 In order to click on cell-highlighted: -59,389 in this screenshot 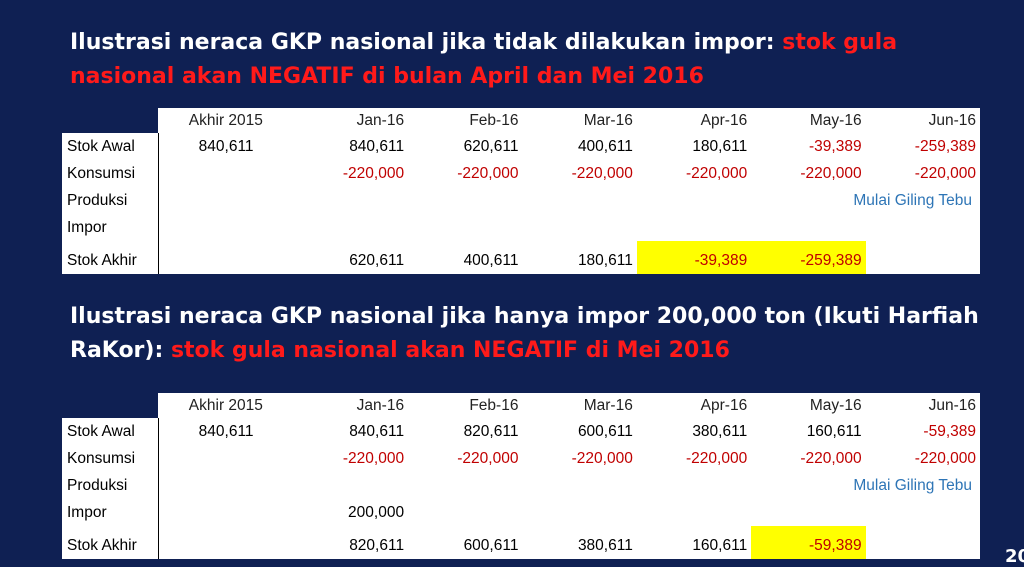, I will do `click(808, 542)`.